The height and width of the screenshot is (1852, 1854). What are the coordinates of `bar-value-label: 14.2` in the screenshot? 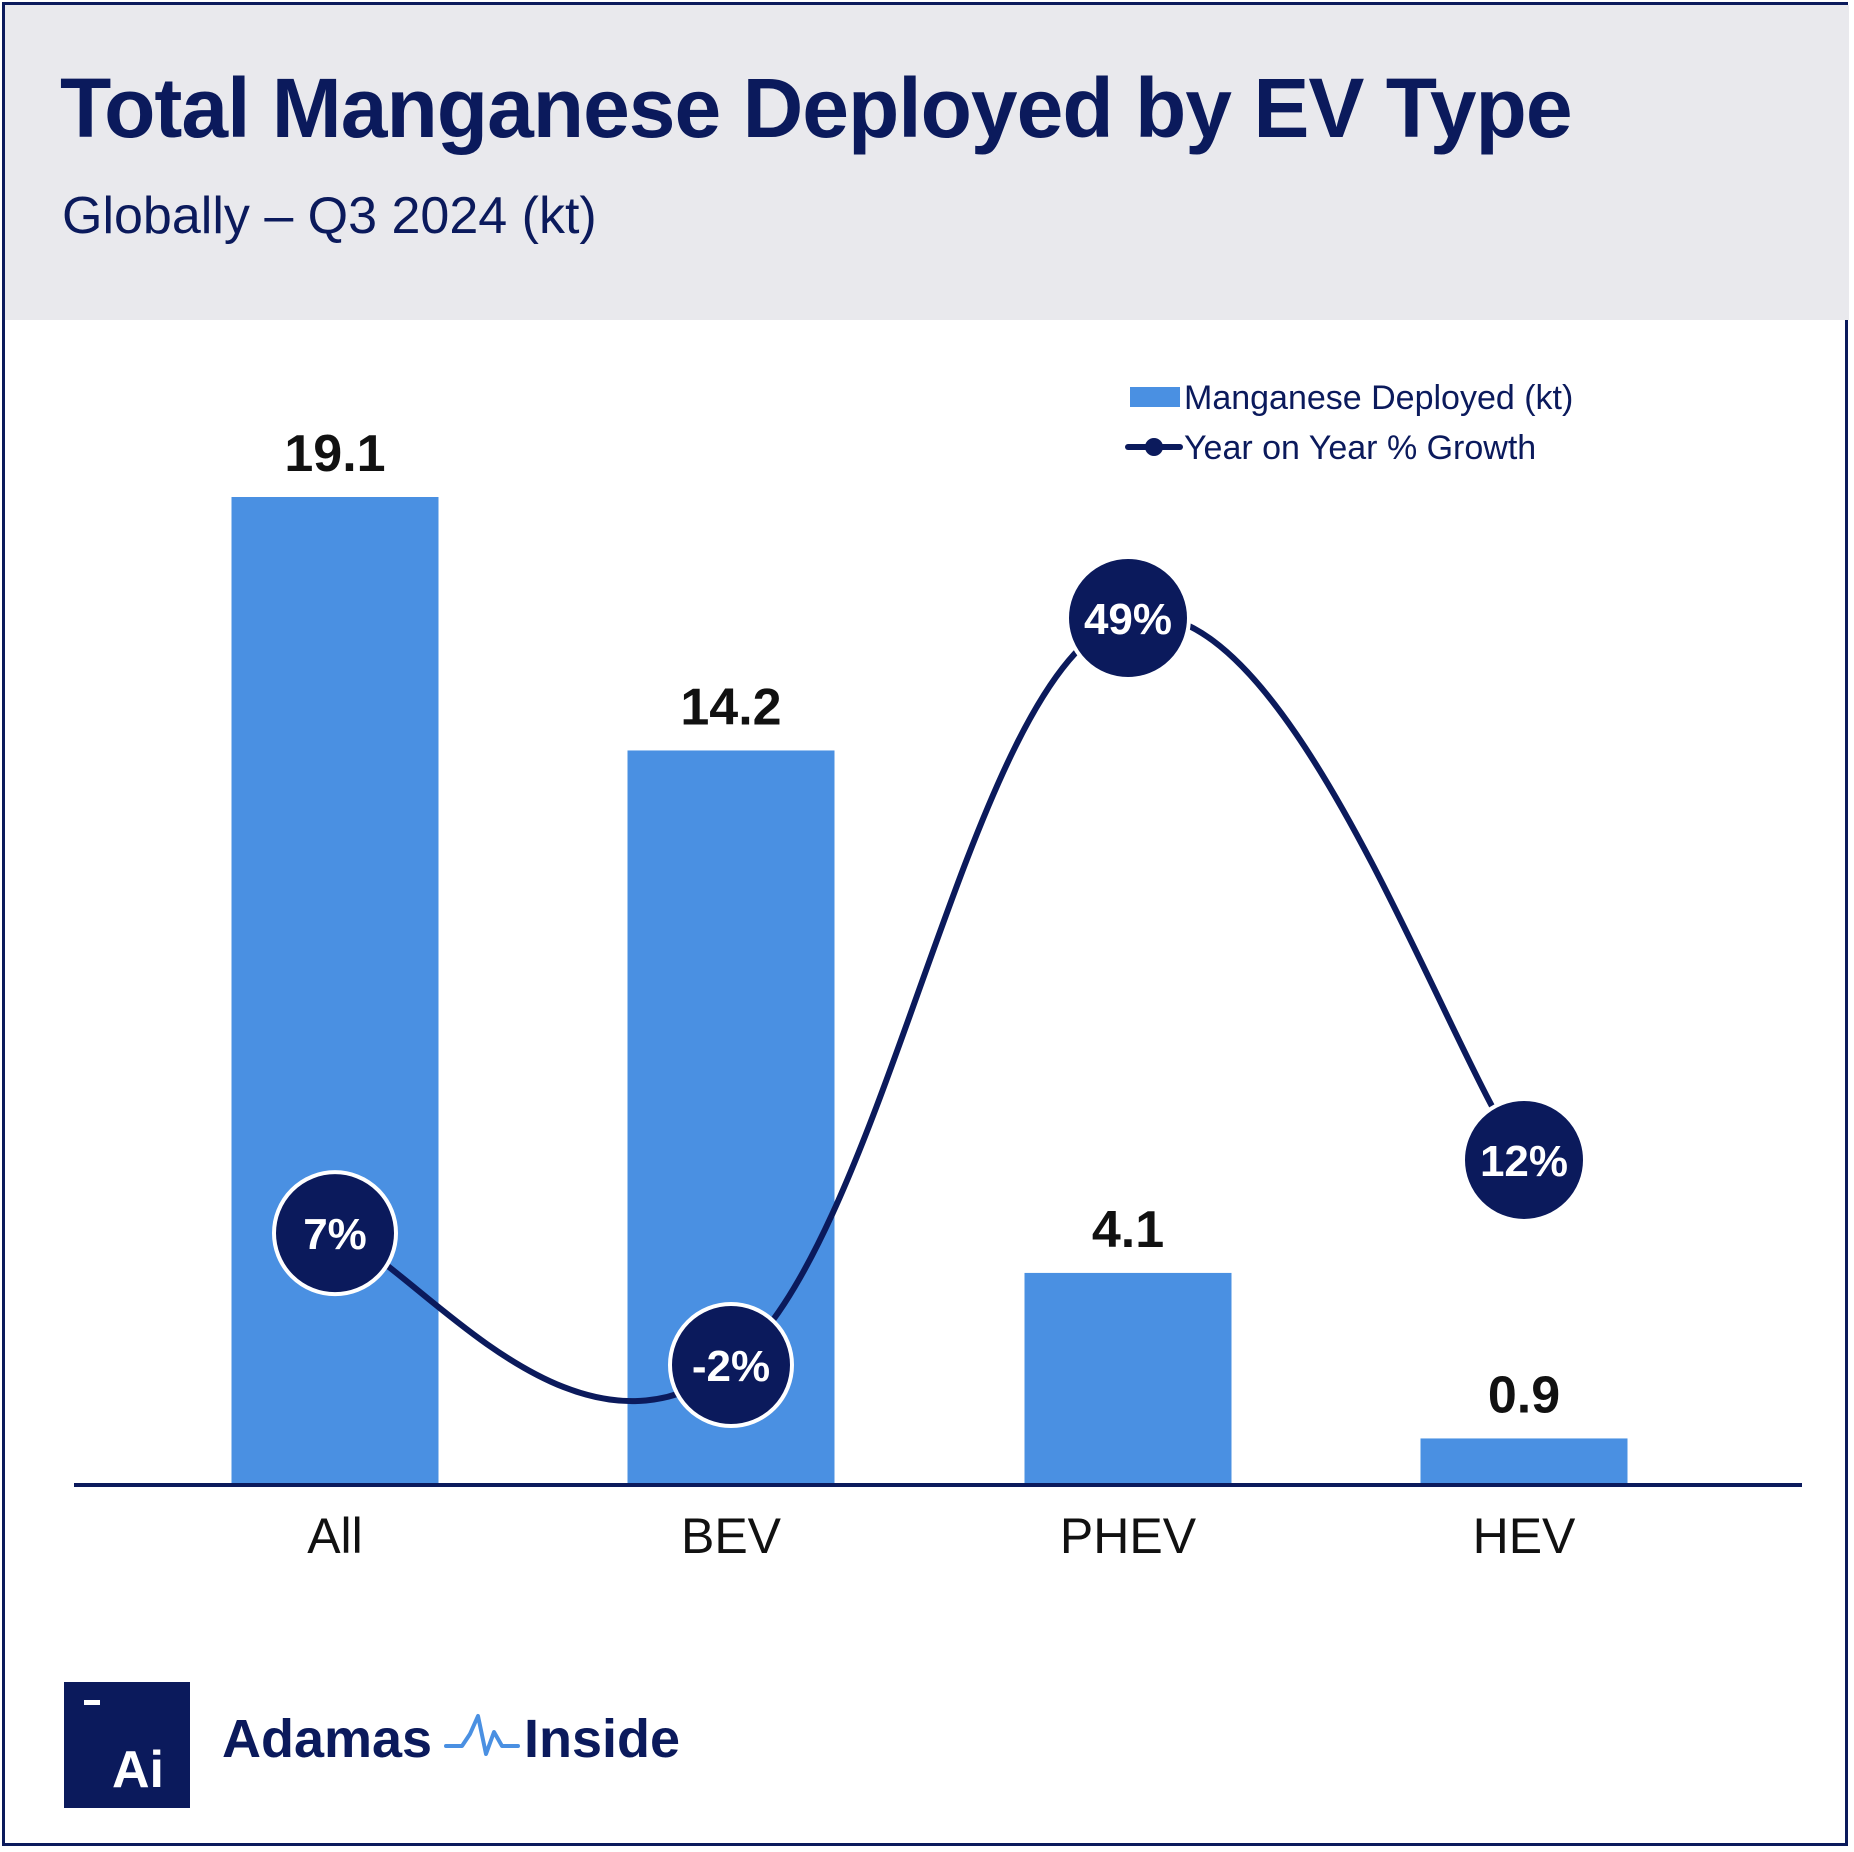 It's located at (730, 707).